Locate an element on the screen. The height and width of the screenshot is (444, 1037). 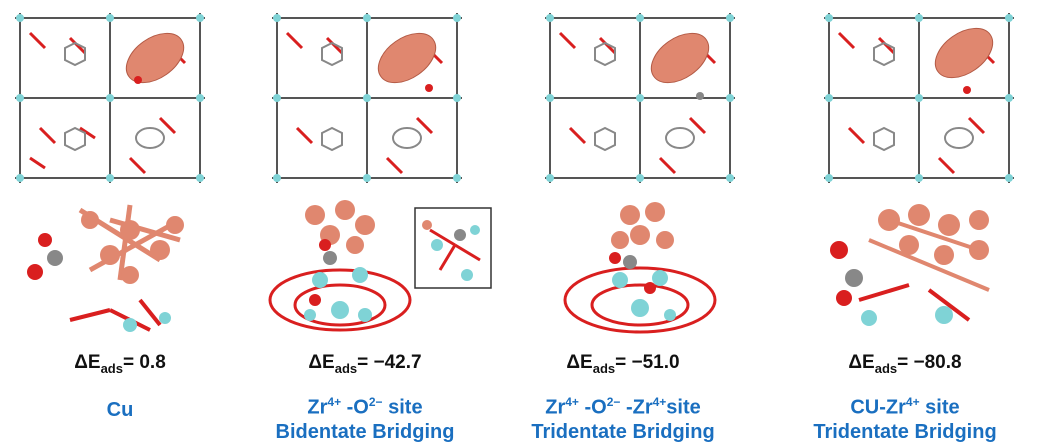
site-label-line1: Zr4+ -O2− site is located at coordinates (365, 405).